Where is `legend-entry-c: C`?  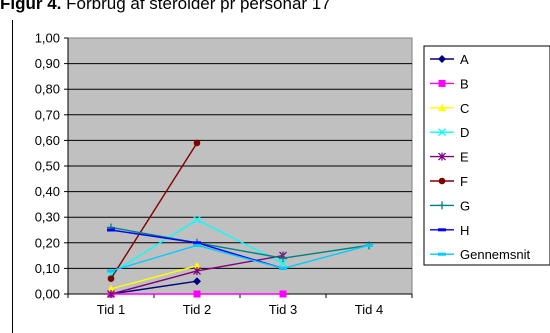
legend-entry-c: C is located at coordinates (464, 108).